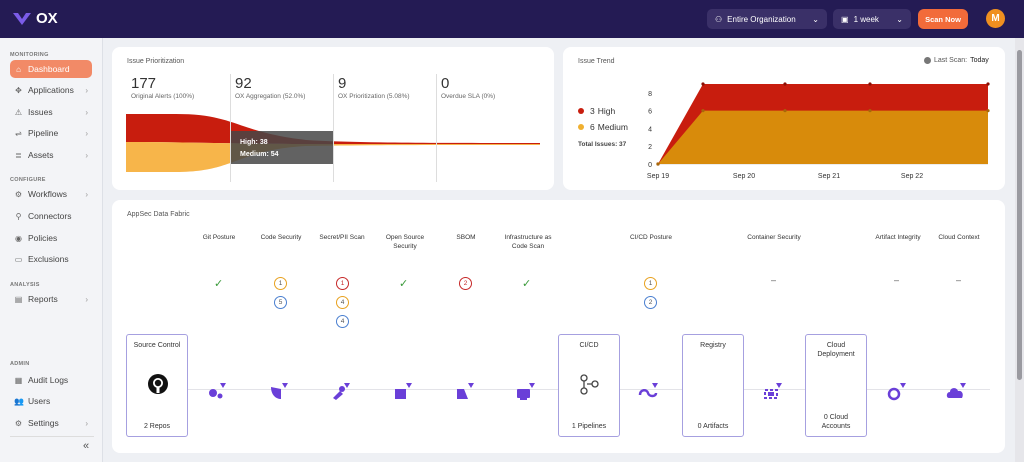  Describe the element at coordinates (596, 61) in the screenshot. I see `card-title: Issue Trend` at that location.